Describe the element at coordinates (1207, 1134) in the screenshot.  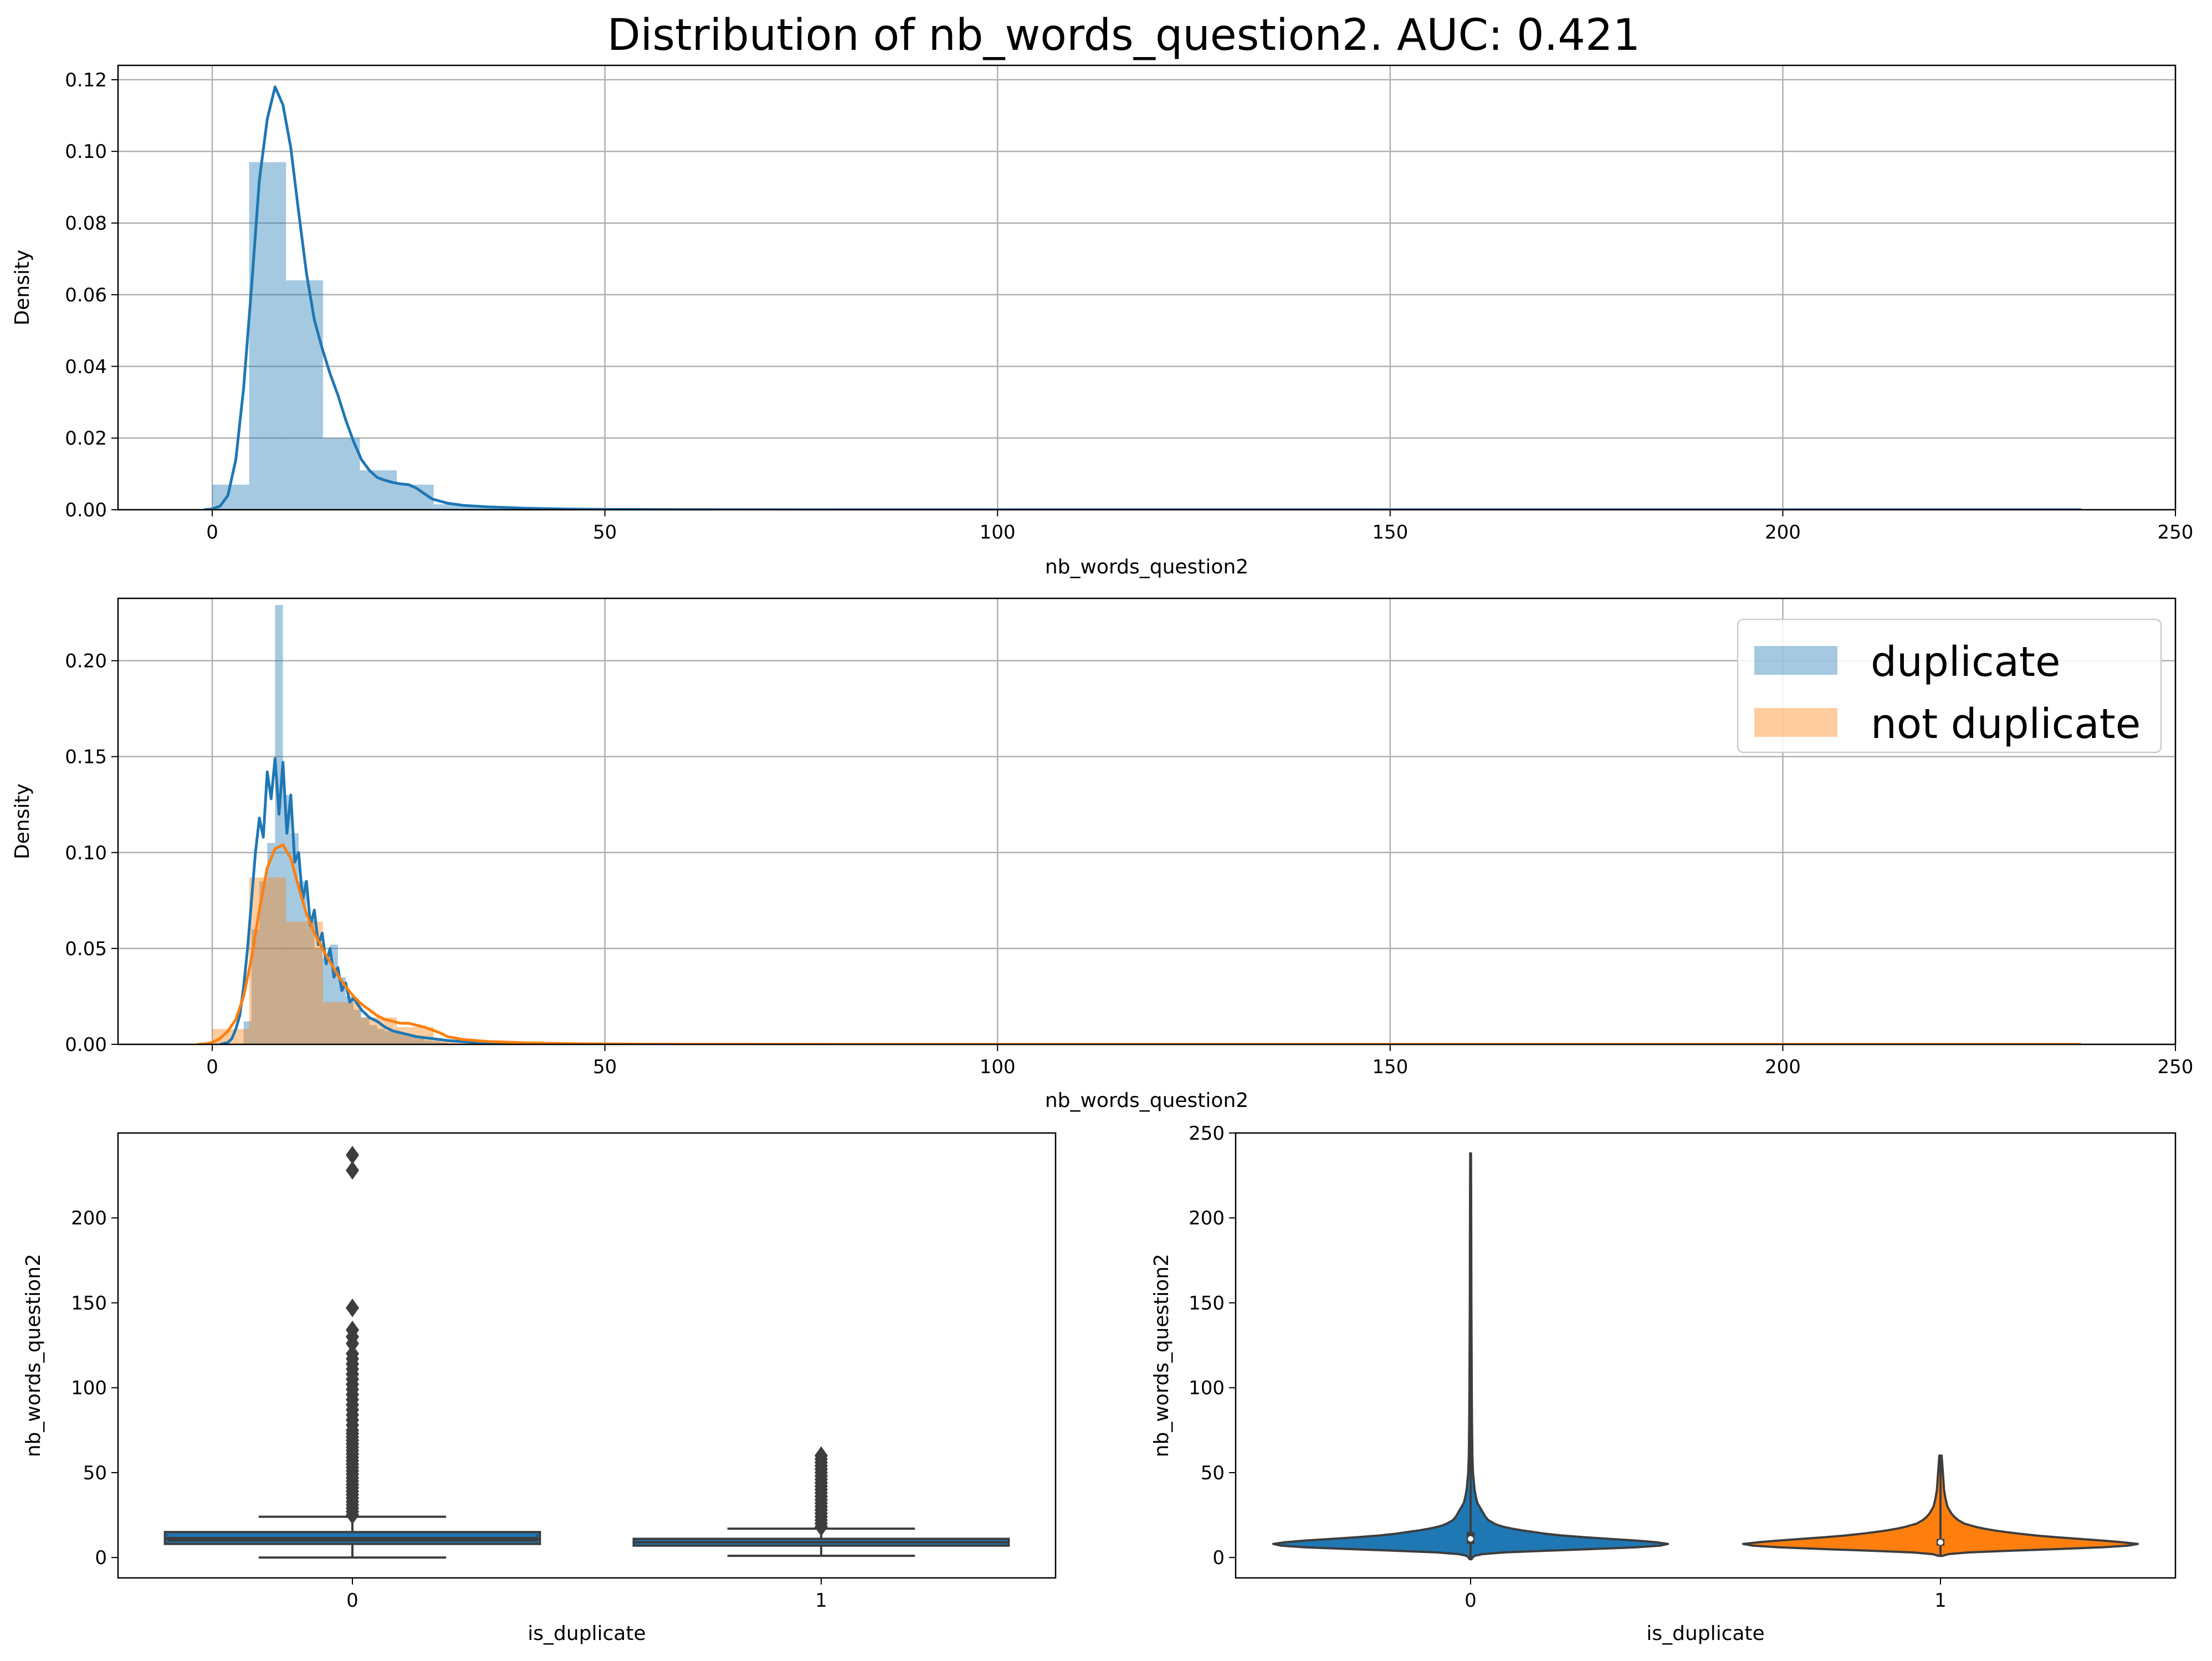
I see `y-tick-label: 250` at that location.